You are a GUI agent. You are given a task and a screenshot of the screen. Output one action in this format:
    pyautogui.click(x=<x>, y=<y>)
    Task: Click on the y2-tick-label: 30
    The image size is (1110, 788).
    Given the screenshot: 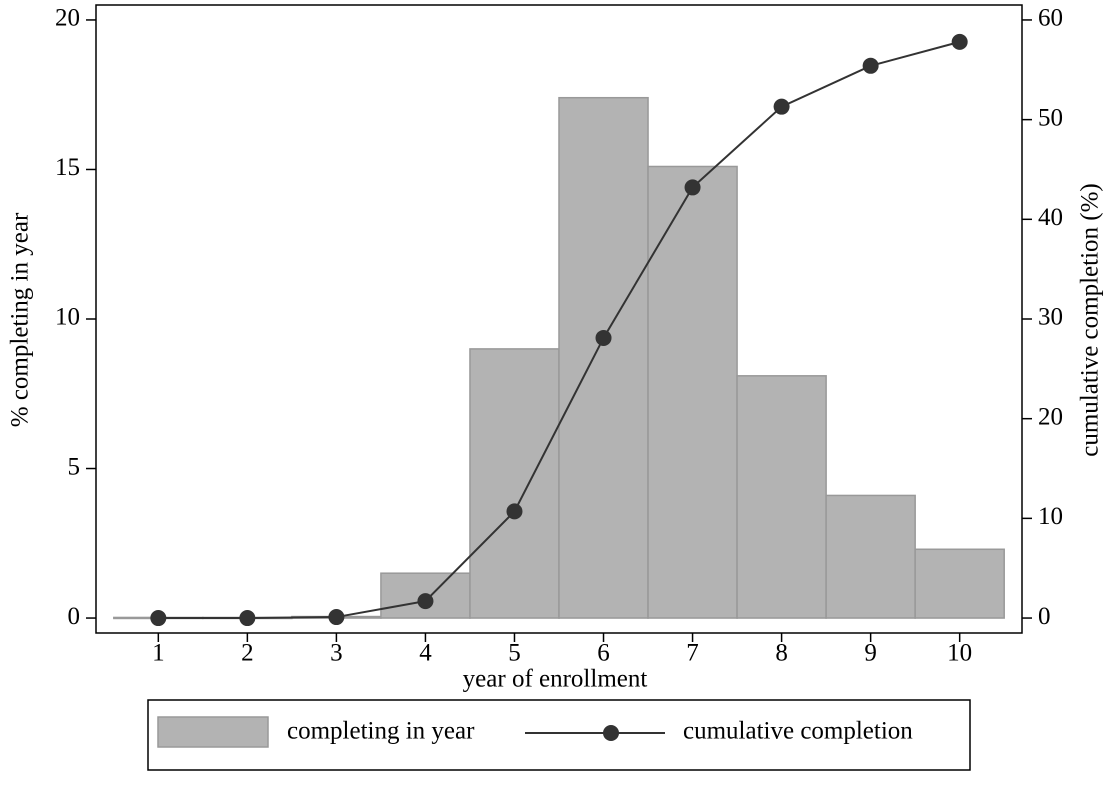 What is the action you would take?
    pyautogui.click(x=1050, y=317)
    